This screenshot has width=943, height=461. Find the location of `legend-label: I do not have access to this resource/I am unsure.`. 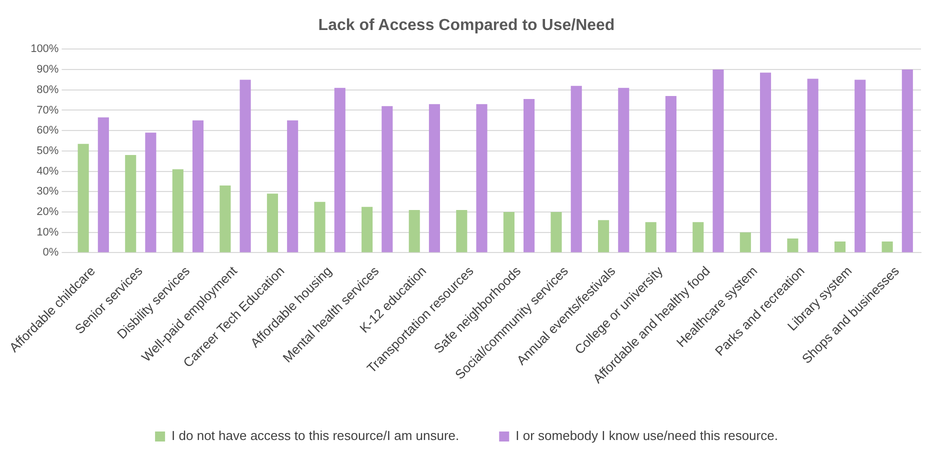

legend-label: I do not have access to this resource/I am unsure. is located at coordinates (316, 436).